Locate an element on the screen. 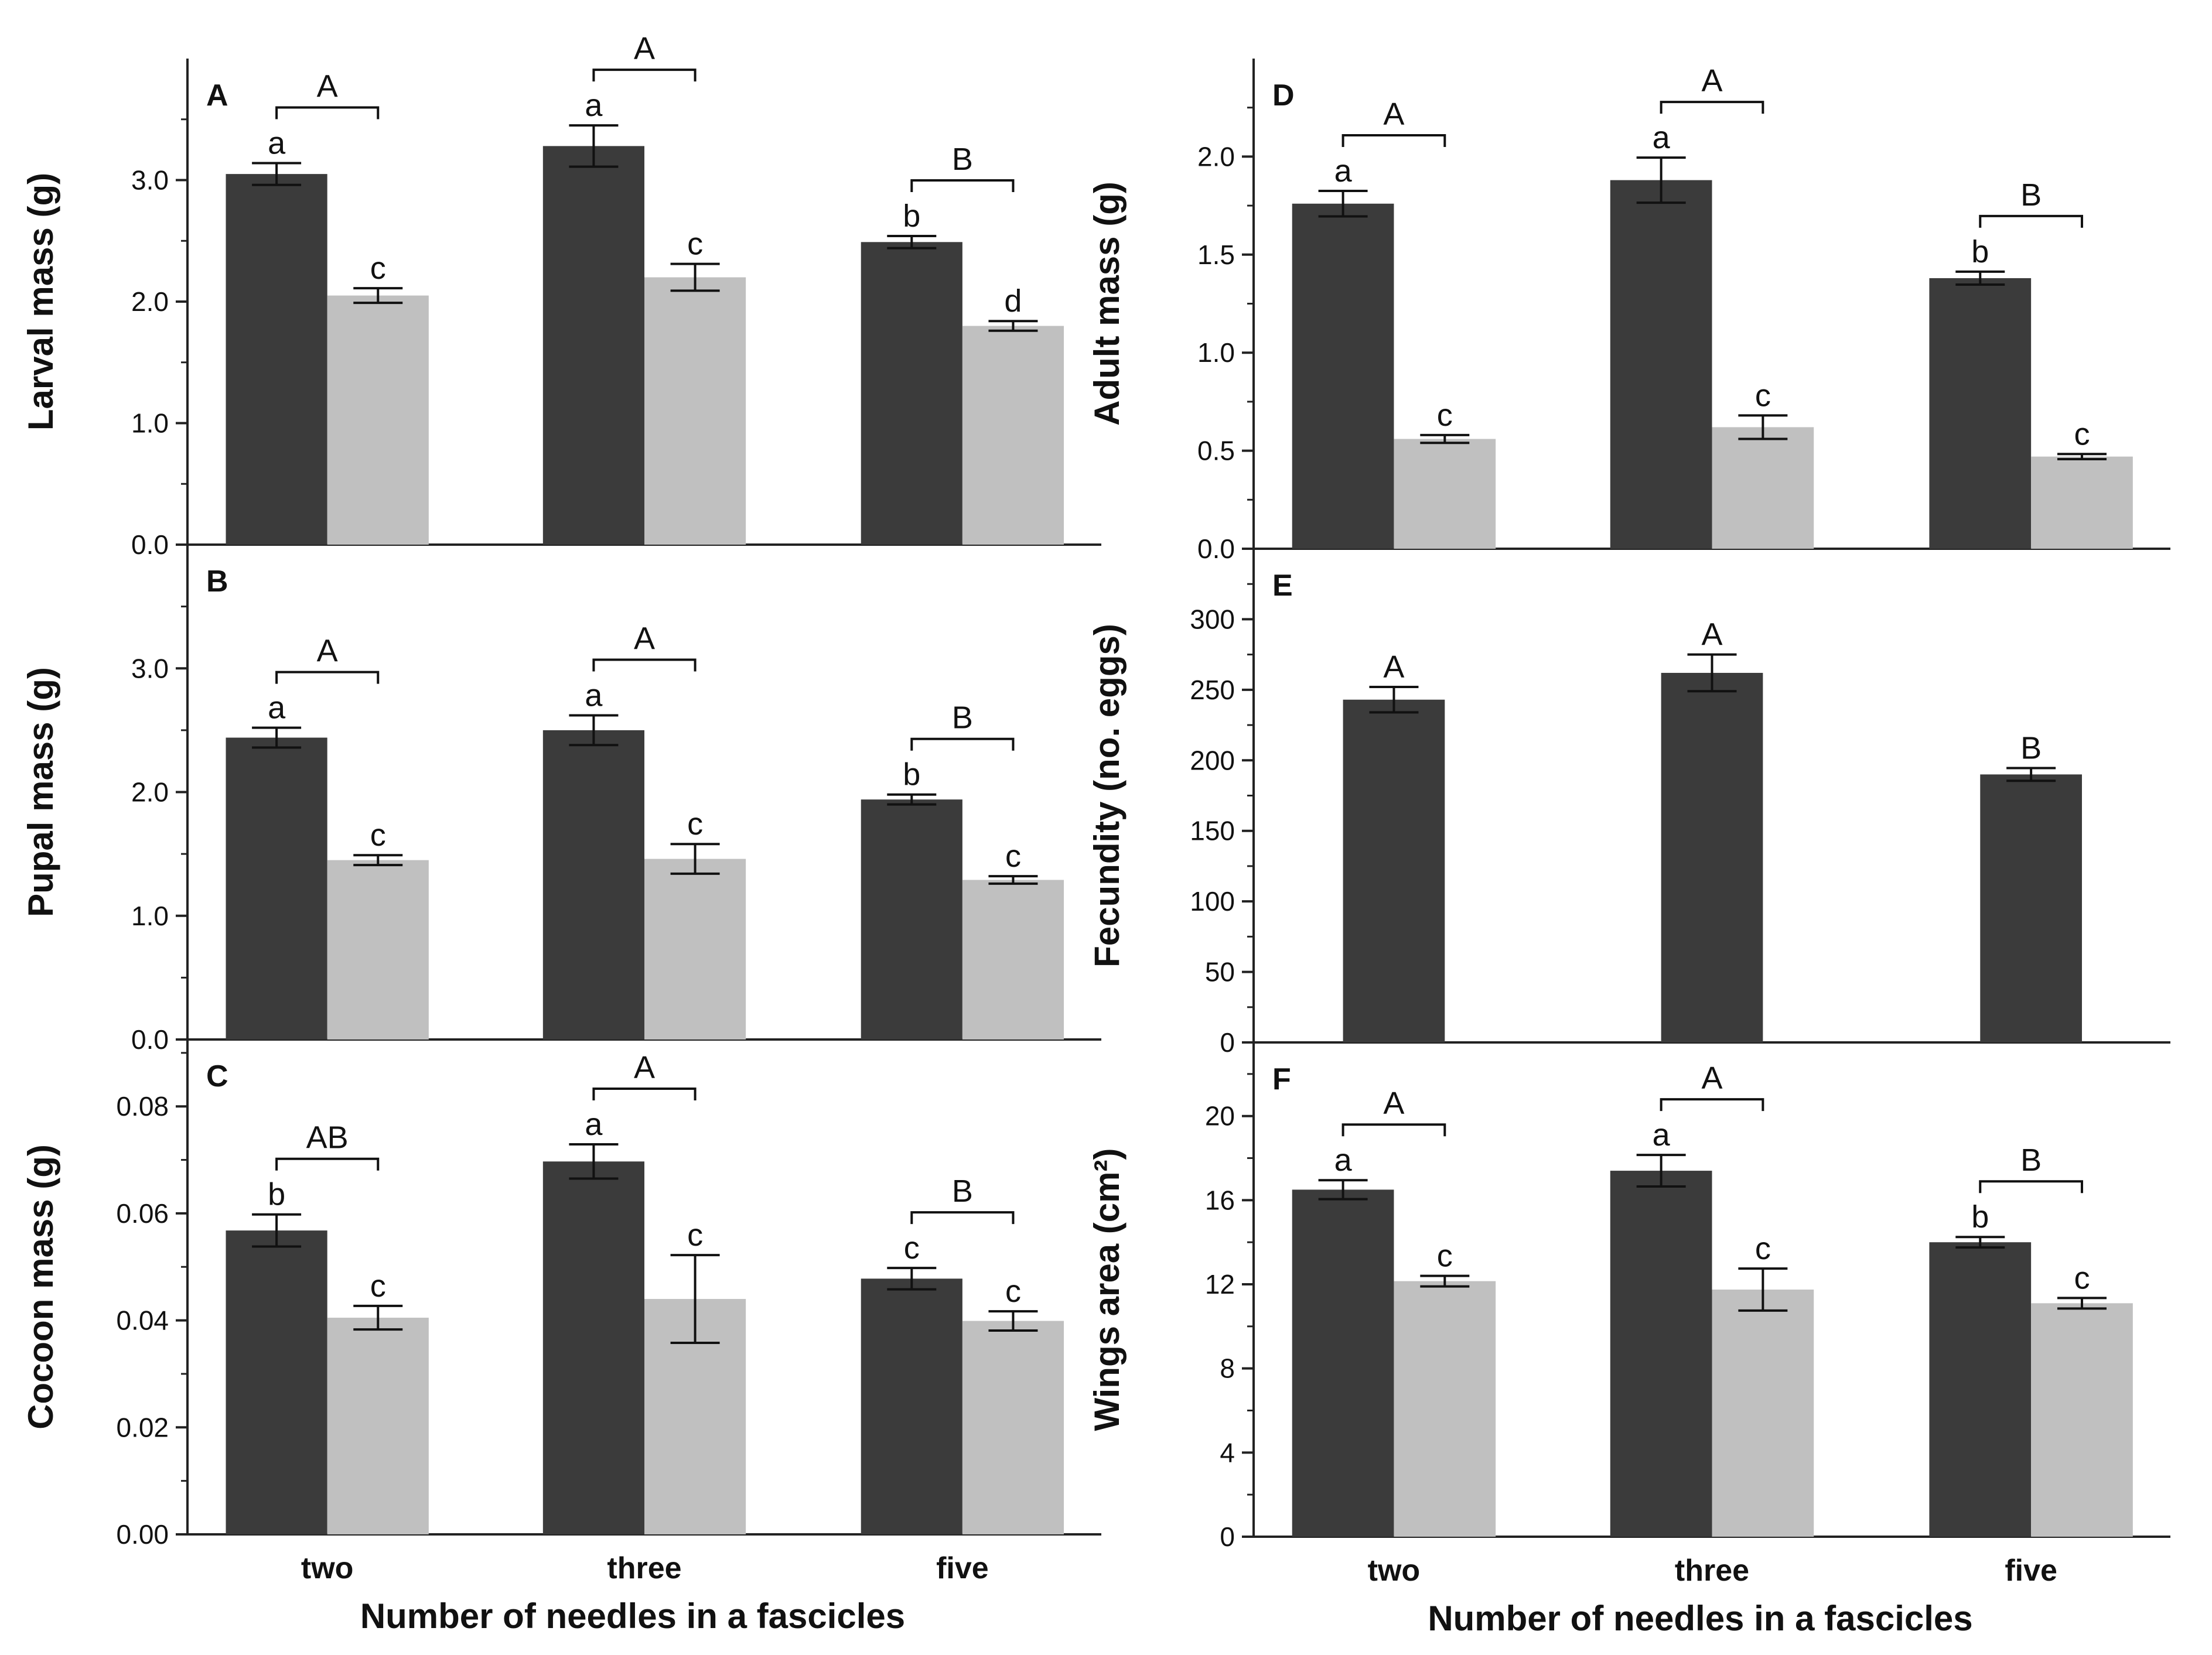 The height and width of the screenshot is (1655, 2212). bar-E-five-dark is located at coordinates (2031, 908).